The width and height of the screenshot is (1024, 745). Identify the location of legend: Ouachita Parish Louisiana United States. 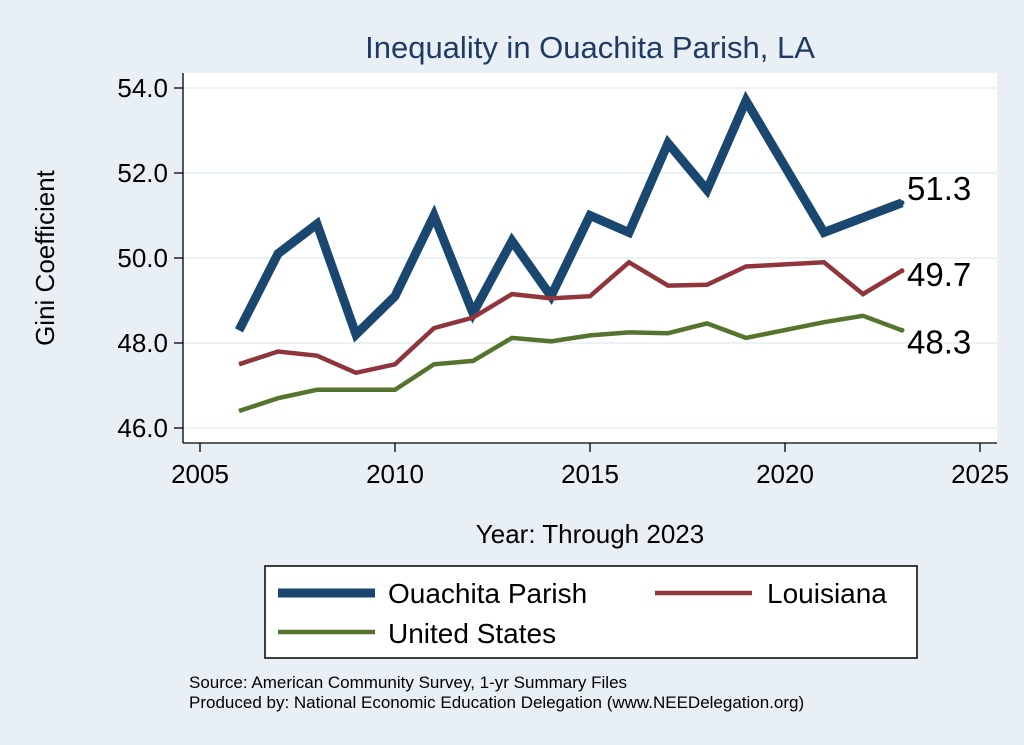
(591, 612).